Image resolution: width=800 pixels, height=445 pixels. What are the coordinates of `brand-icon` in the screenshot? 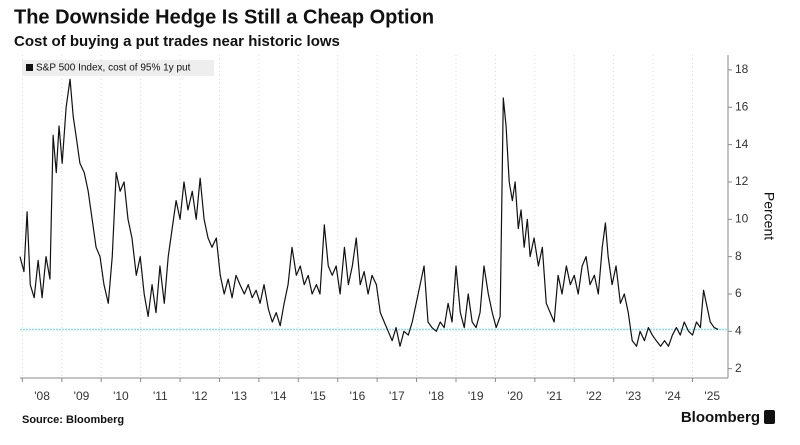 It's located at (769, 417).